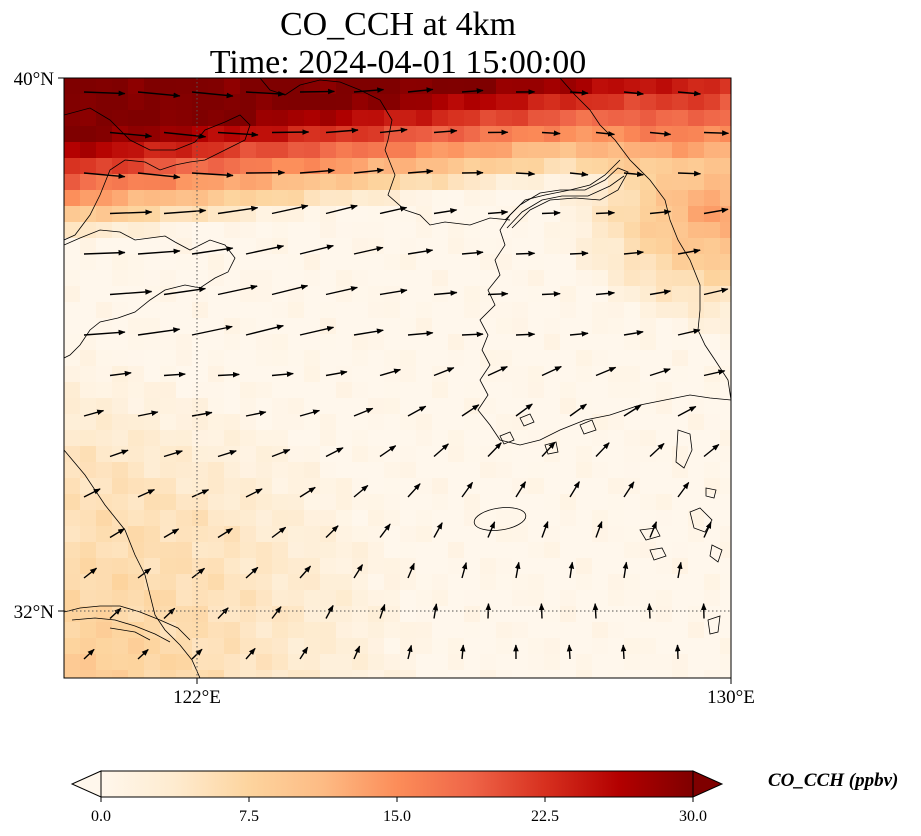 The height and width of the screenshot is (836, 921). Describe the element at coordinates (127, 624) in the screenshot. I see `yangtze-estuary` at that location.